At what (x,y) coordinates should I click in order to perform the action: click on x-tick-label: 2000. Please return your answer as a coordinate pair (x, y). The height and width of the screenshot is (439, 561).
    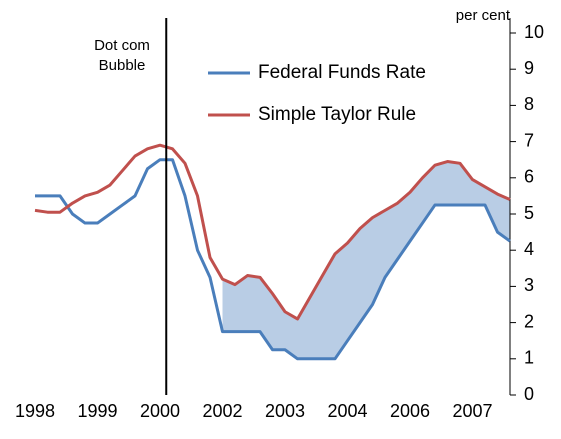
    Looking at the image, I should click on (160, 411).